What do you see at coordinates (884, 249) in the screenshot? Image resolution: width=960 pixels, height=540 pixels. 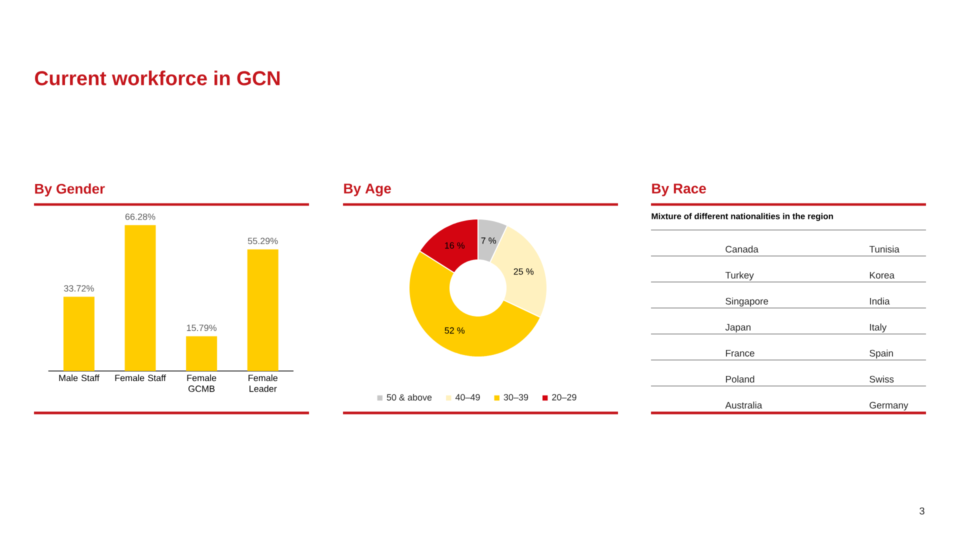 I see `text: Tunisia` at bounding box center [884, 249].